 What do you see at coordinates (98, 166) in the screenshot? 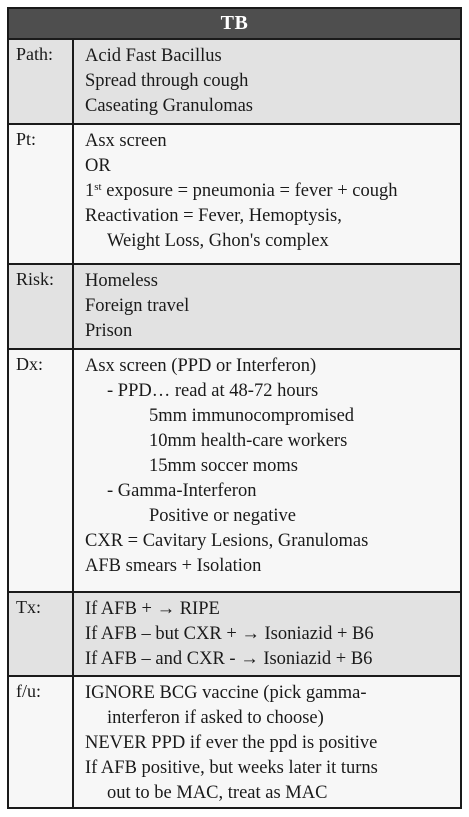
I see `text-line: OR` at bounding box center [98, 166].